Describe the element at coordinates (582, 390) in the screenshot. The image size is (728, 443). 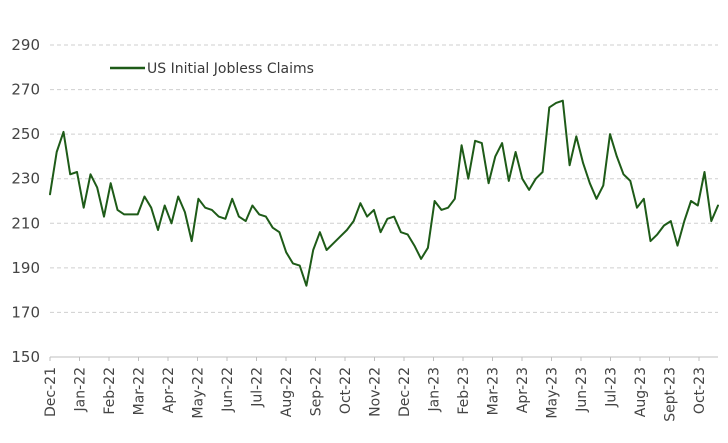
I see `x-tick-label: Jun-23` at that location.